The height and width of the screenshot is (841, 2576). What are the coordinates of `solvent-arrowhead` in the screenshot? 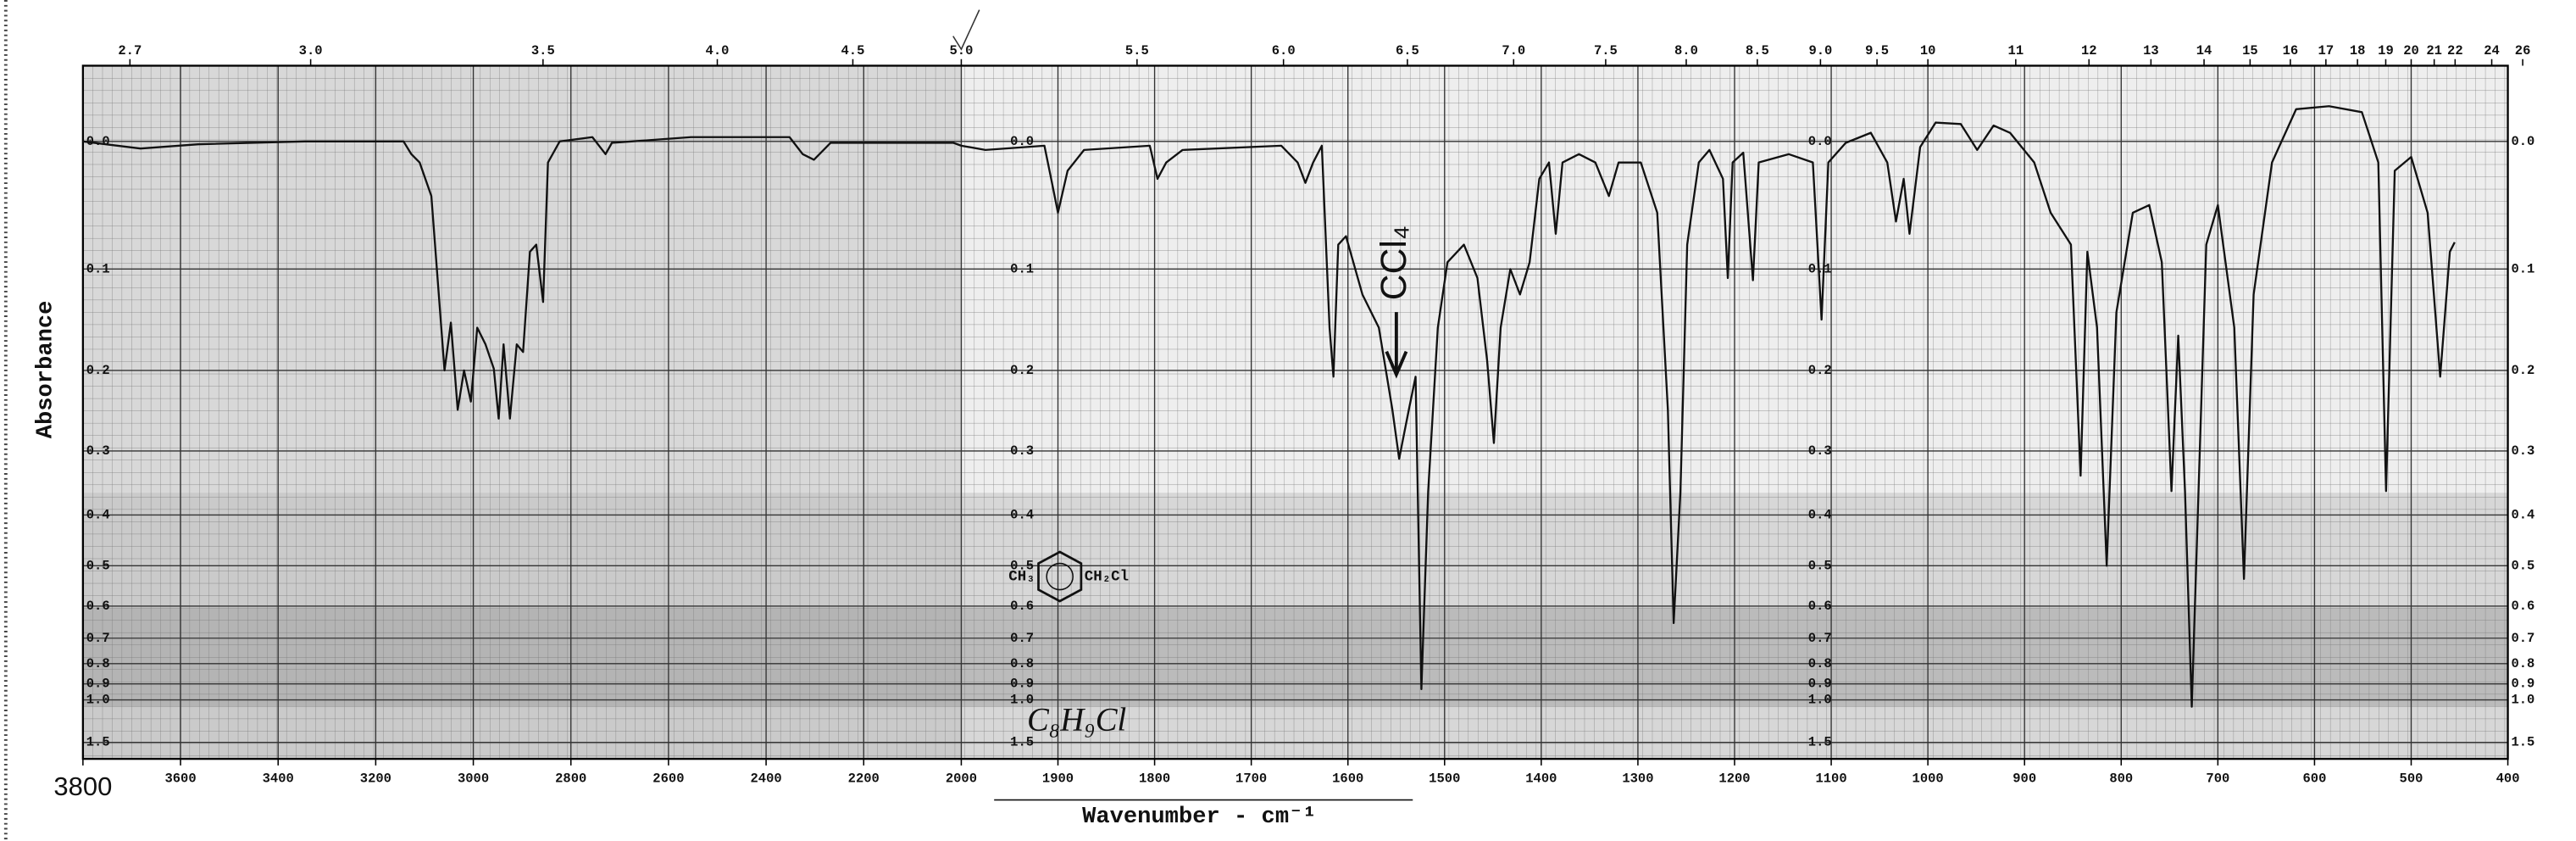 It's located at (1396, 364).